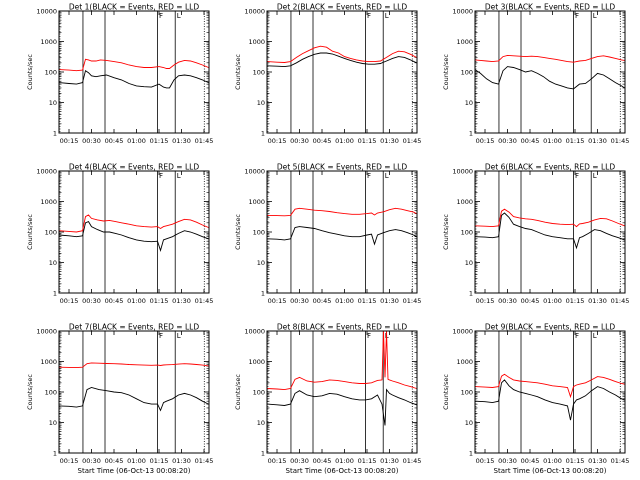  I want to click on marker-label-l: L, so click(387, 176).